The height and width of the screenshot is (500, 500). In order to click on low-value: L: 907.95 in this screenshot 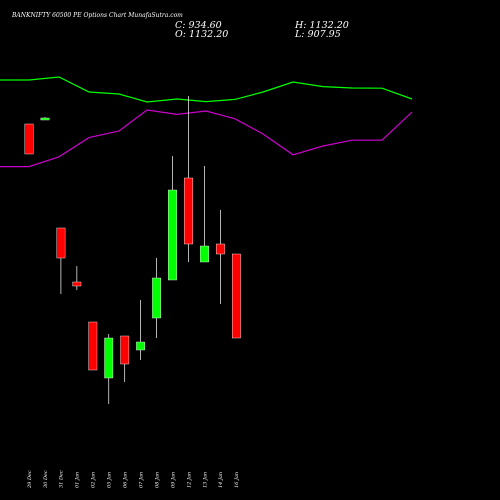, I will do `click(317, 34)`.